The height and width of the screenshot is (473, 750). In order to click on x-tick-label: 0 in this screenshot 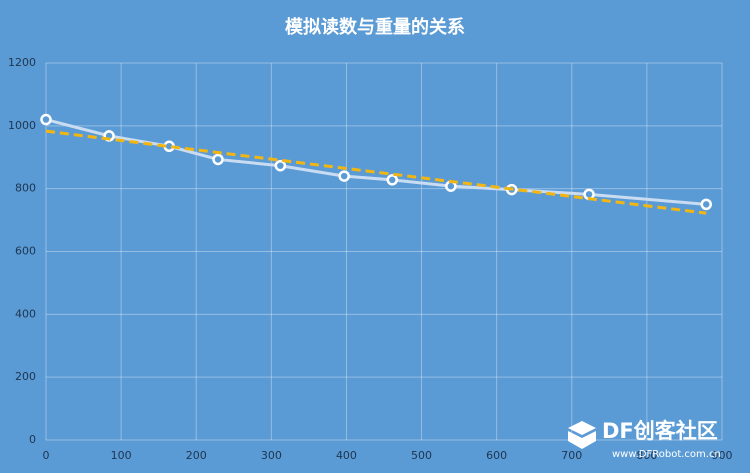, I will do `click(46, 455)`.